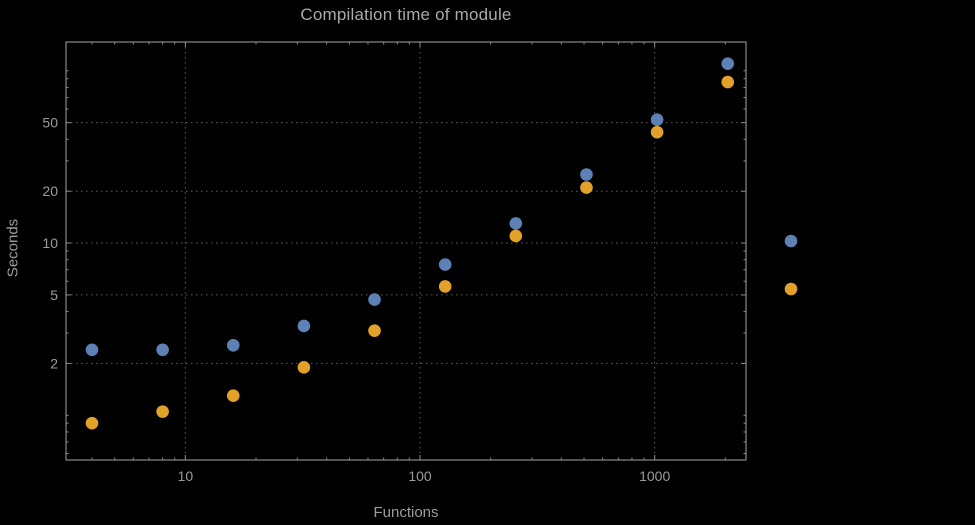 The height and width of the screenshot is (525, 975). Describe the element at coordinates (186, 476) in the screenshot. I see `x-tick-label-10: 10` at that location.